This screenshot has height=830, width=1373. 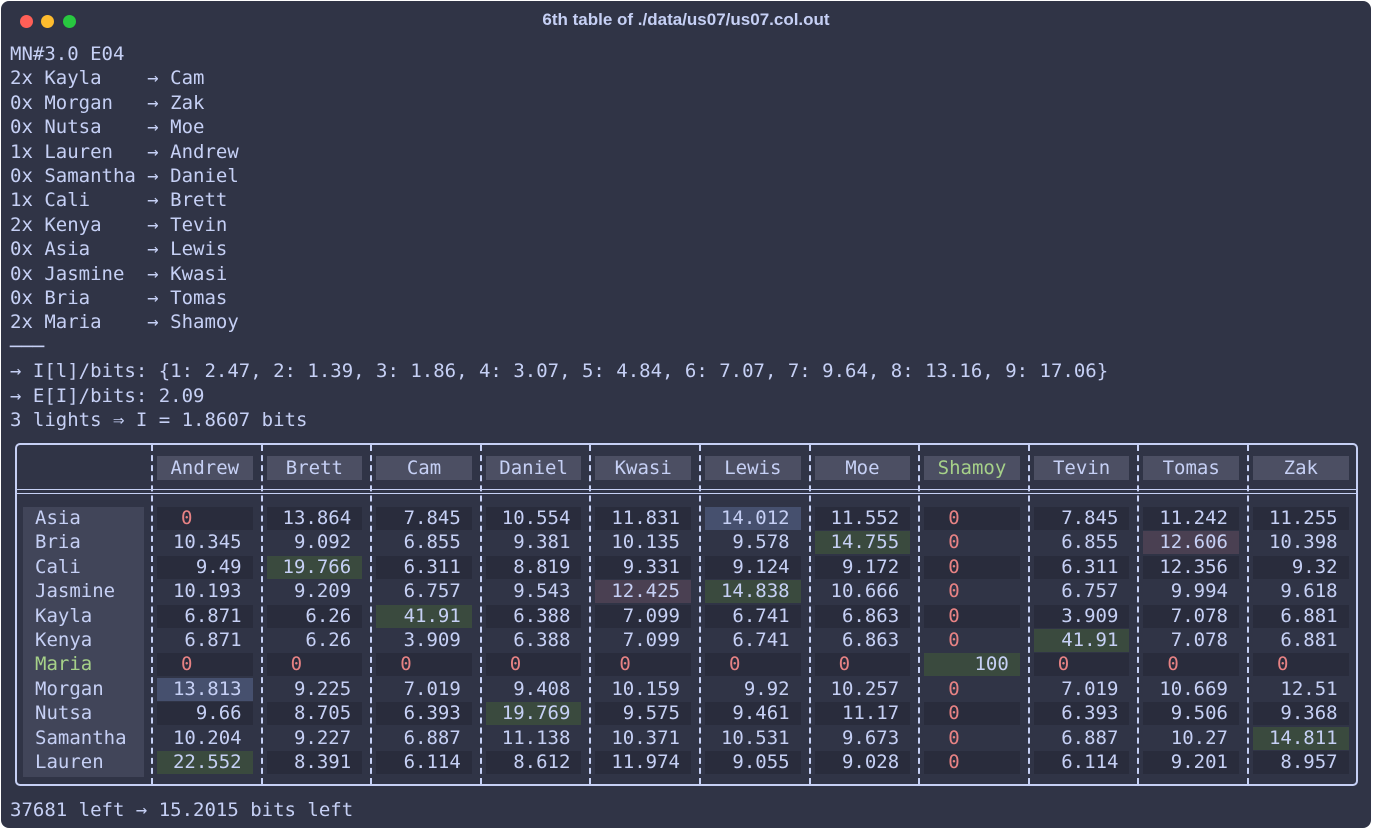 What do you see at coordinates (1303, 542) in the screenshot?
I see `table-cell: 10.398` at bounding box center [1303, 542].